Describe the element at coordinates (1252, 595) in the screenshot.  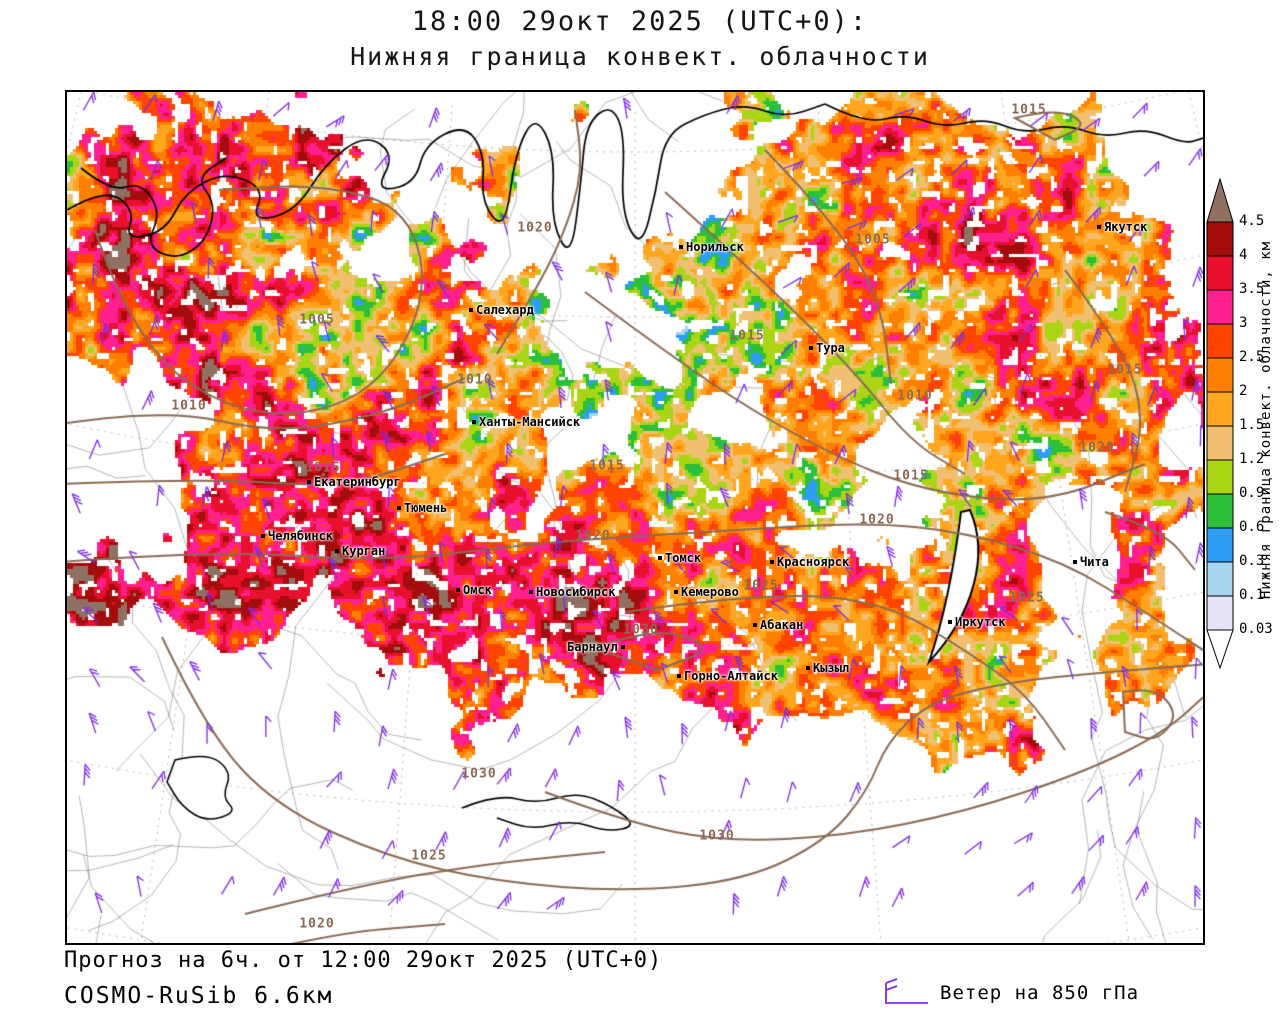
I see `colorbar-tick-label: 0.1` at that location.